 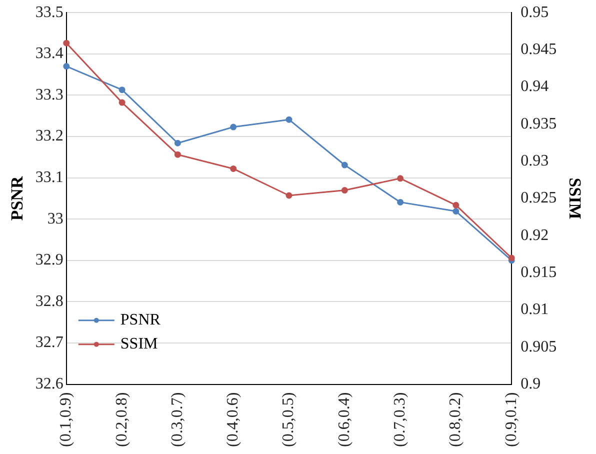 What do you see at coordinates (455, 419) in the screenshot?
I see `x-tick-label: (0.8,0.2)` at bounding box center [455, 419].